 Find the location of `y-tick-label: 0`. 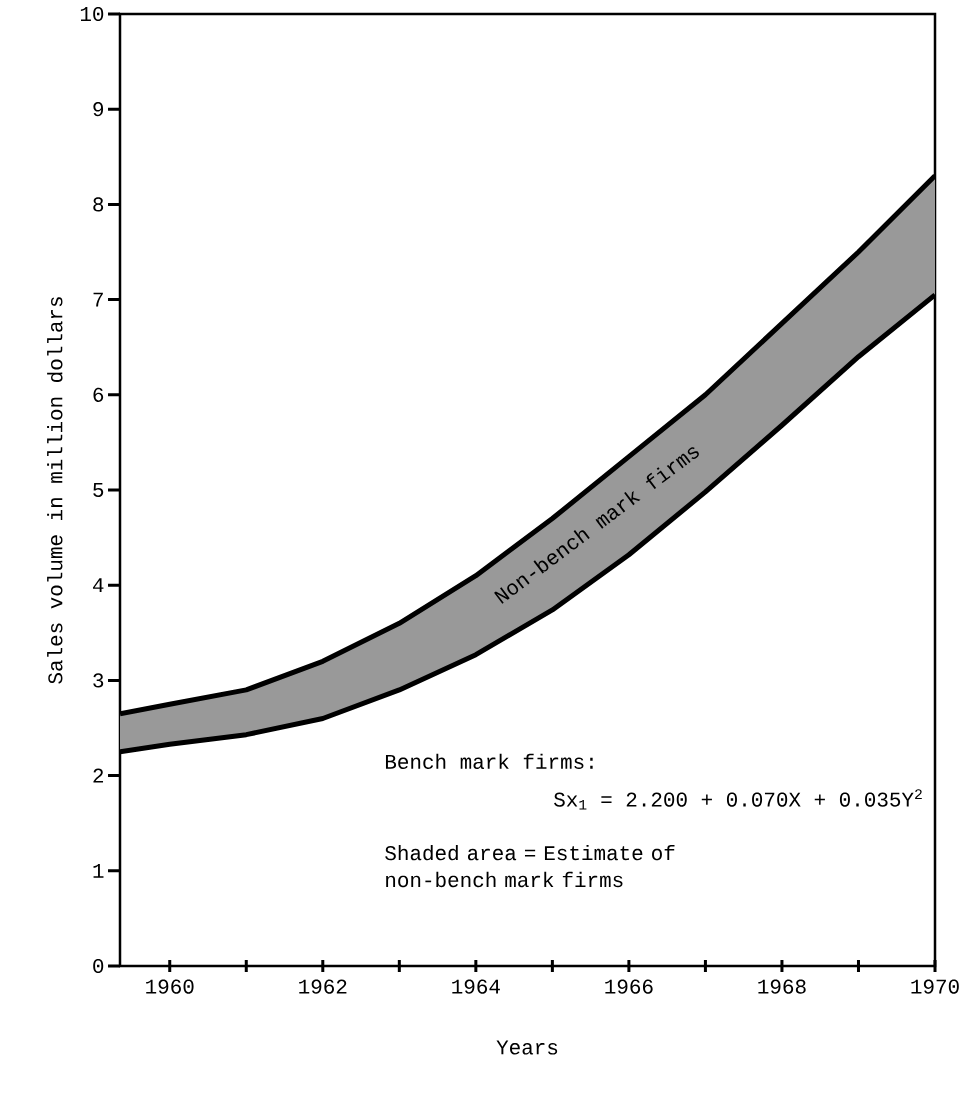

y-tick-label: 0 is located at coordinates (98, 966).